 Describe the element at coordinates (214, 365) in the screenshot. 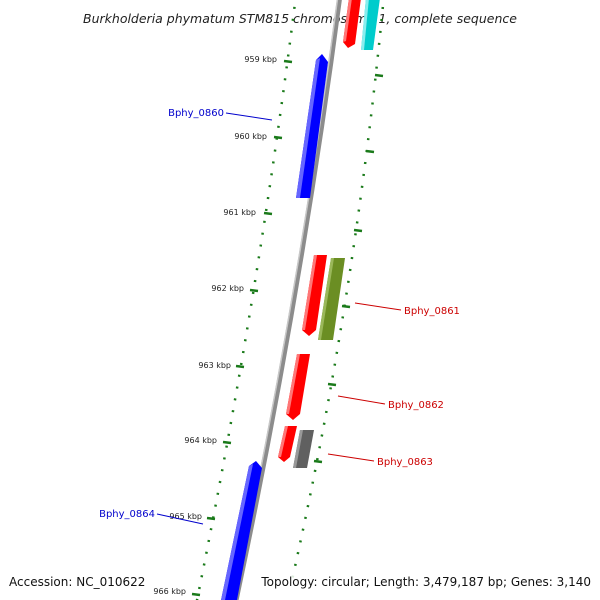

I see `tick-label-963: 963 kbp` at that location.